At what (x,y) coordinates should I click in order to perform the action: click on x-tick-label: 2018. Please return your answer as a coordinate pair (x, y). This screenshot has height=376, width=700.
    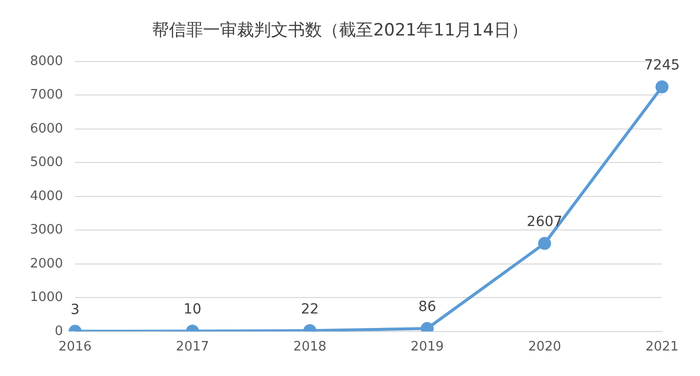
    Looking at the image, I should click on (309, 347).